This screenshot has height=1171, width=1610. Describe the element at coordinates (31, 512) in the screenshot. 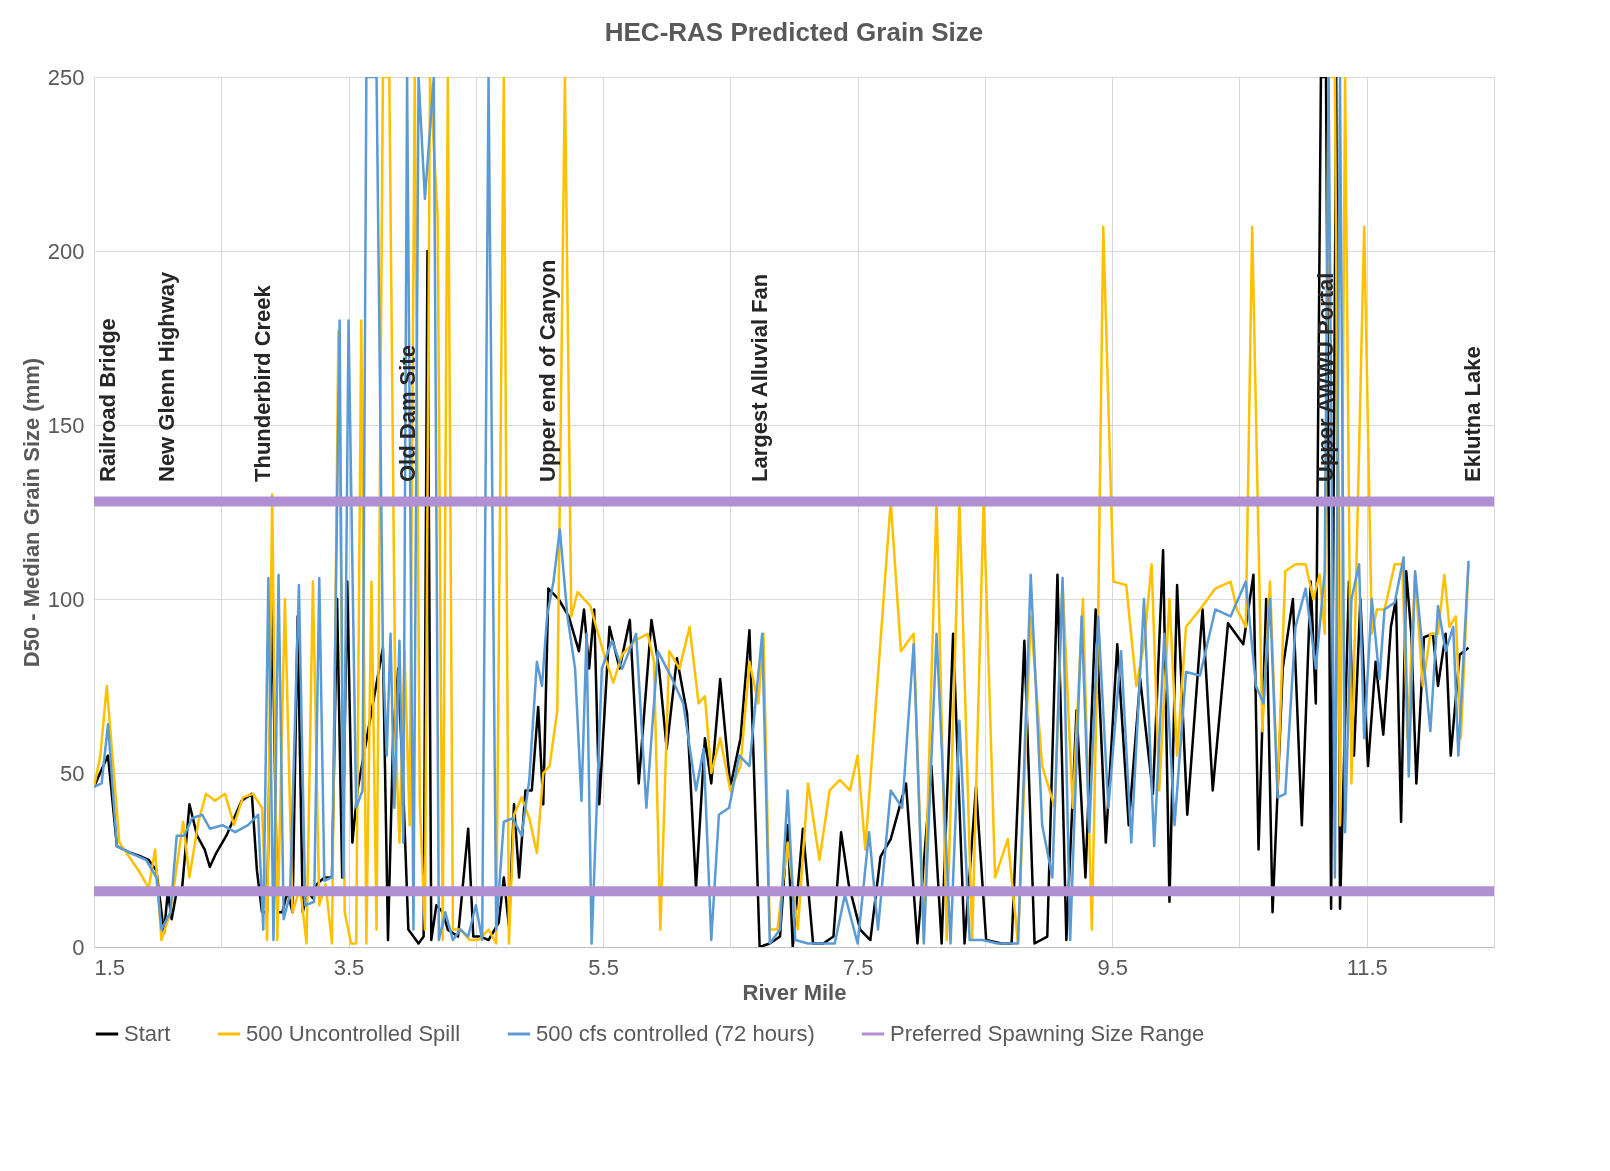

I see `y-axis-title: D50 - Median Grain Size (mm)` at that location.